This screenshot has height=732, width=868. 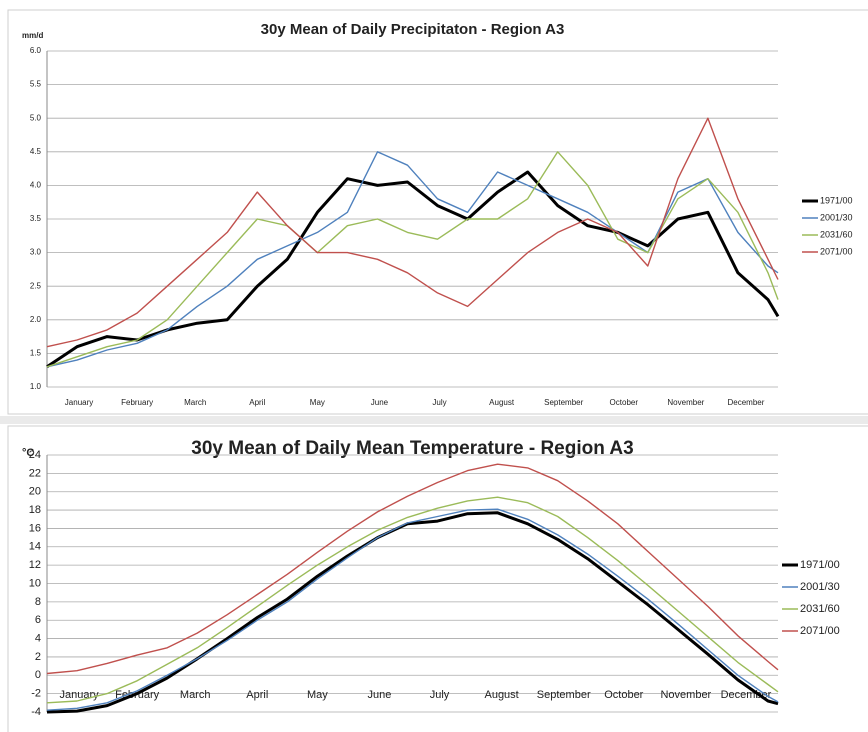 I want to click on y-tick-label: 2.0, so click(x=36, y=319).